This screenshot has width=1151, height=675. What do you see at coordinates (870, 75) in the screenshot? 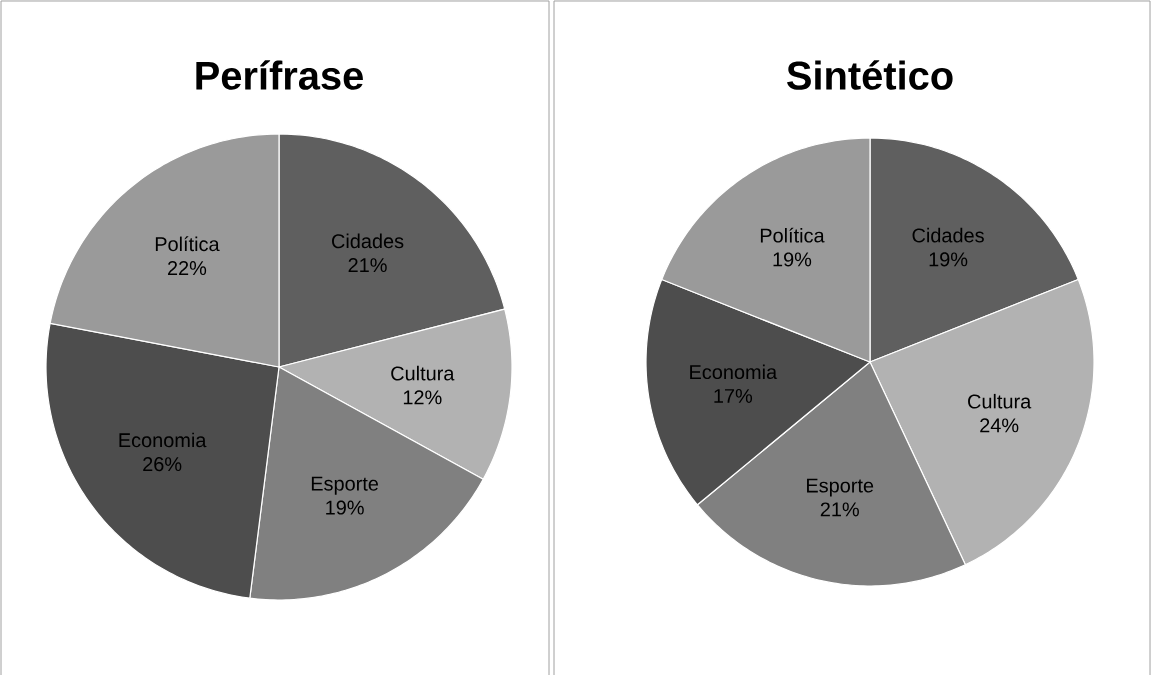
I see `chart-title: Sintético` at bounding box center [870, 75].